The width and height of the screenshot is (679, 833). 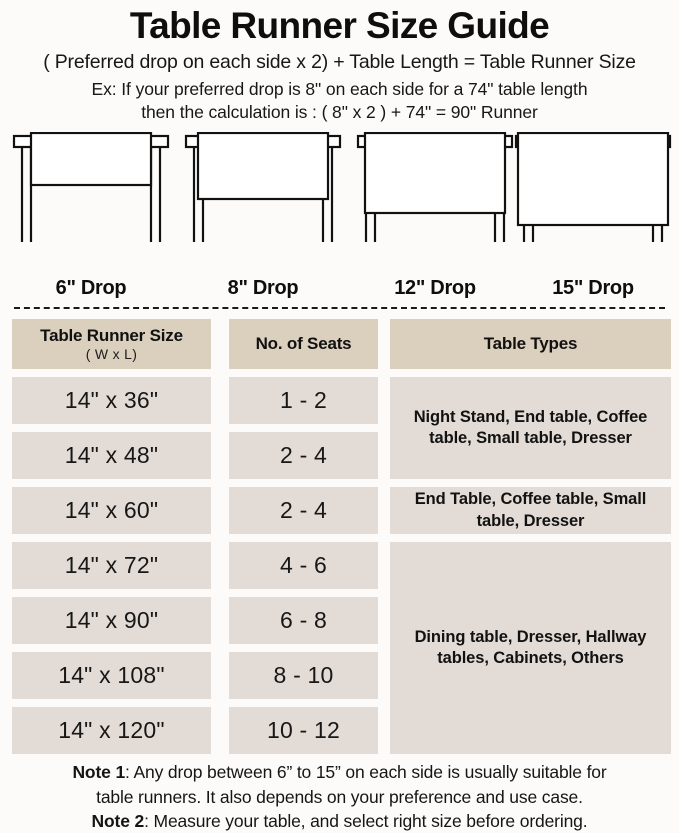 I want to click on drop-label-6in: 6" Drop, so click(x=91, y=288).